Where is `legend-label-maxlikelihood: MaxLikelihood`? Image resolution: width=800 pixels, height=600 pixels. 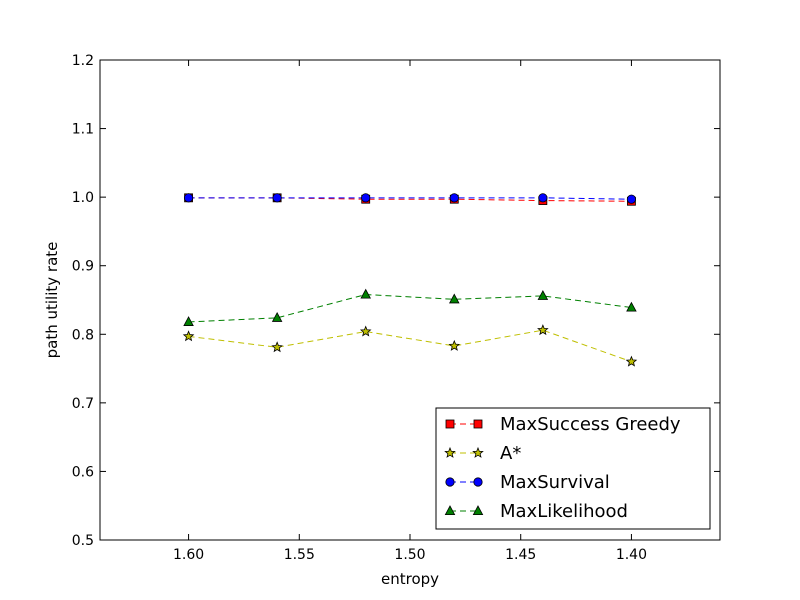 legend-label-maxlikelihood: MaxLikelihood is located at coordinates (564, 511).